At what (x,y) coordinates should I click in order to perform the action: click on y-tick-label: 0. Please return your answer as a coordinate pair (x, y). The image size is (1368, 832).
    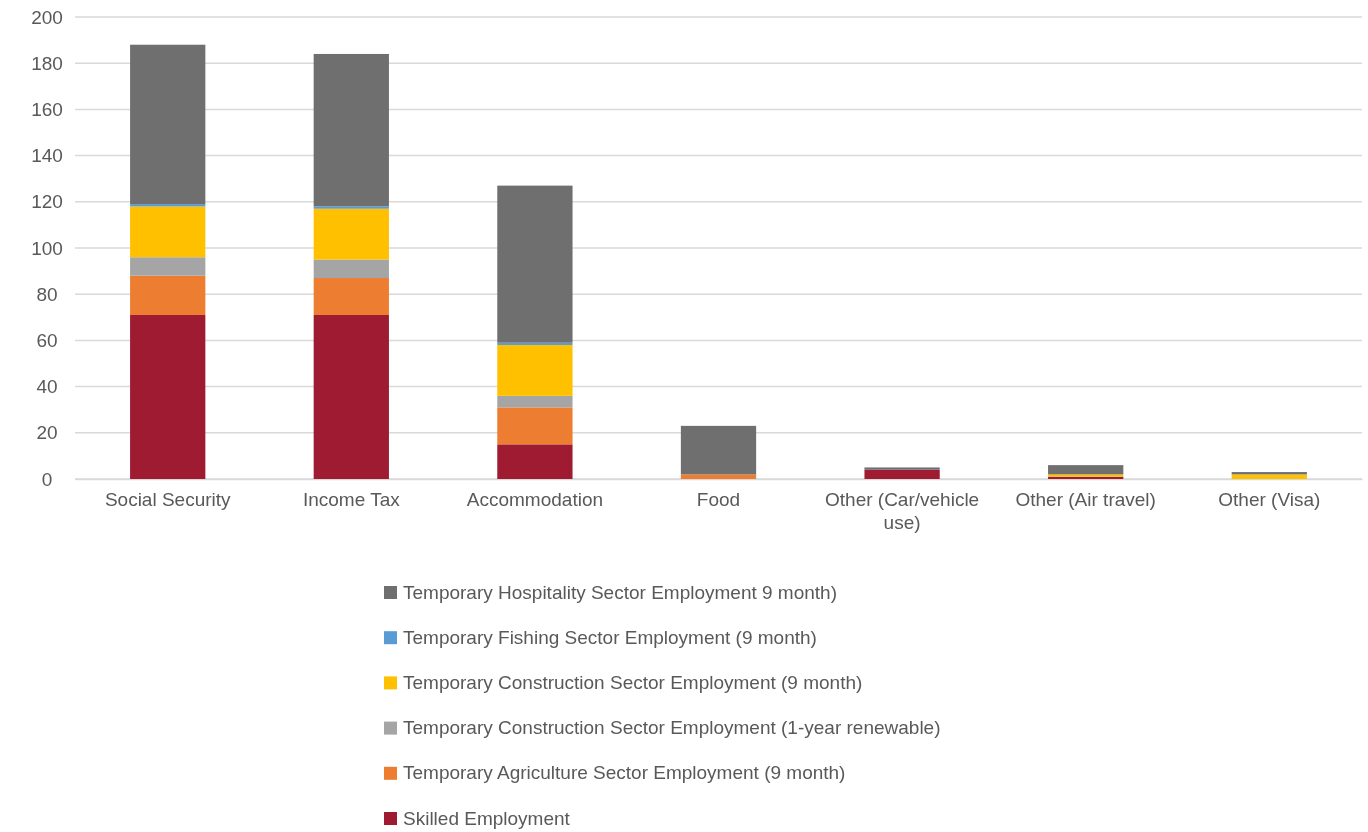
    Looking at the image, I should click on (47, 479).